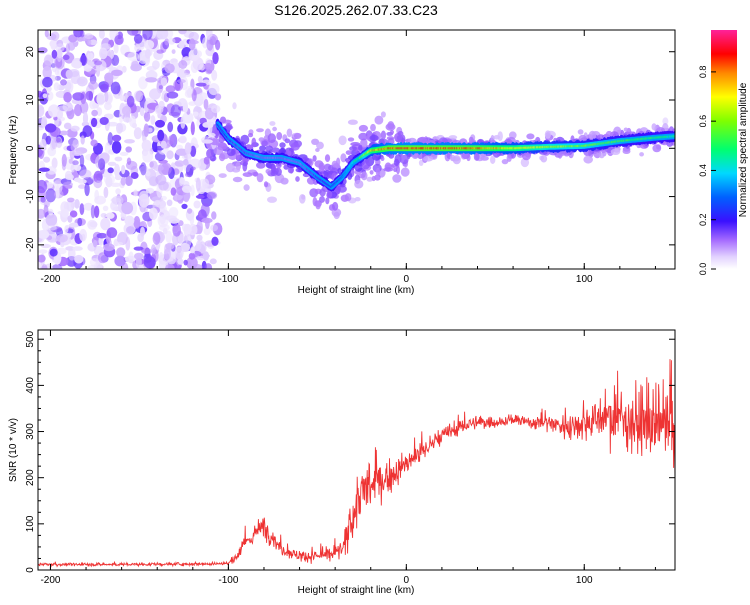  Describe the element at coordinates (703, 121) in the screenshot. I see `colorbar-tick-label: 0.6` at that location.